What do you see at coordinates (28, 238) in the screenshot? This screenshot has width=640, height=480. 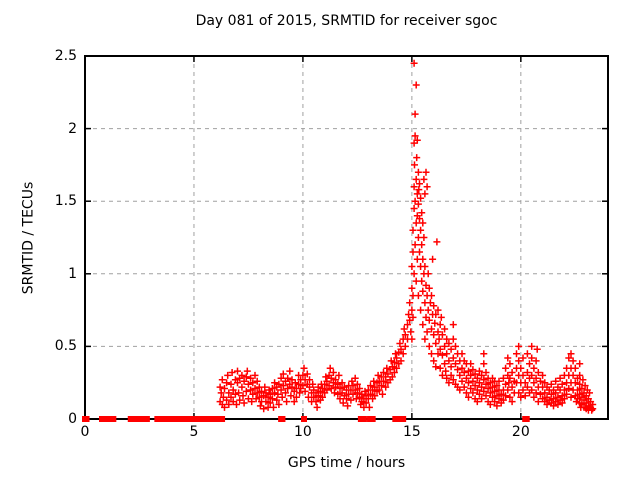 I see `y-axis-label: SRMTID / TECUs` at bounding box center [28, 238].